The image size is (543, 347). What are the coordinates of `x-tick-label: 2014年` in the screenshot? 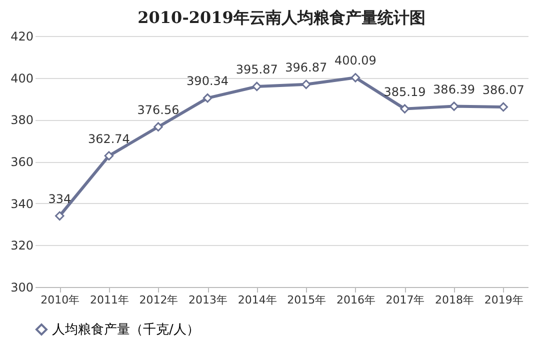 It's located at (257, 300).